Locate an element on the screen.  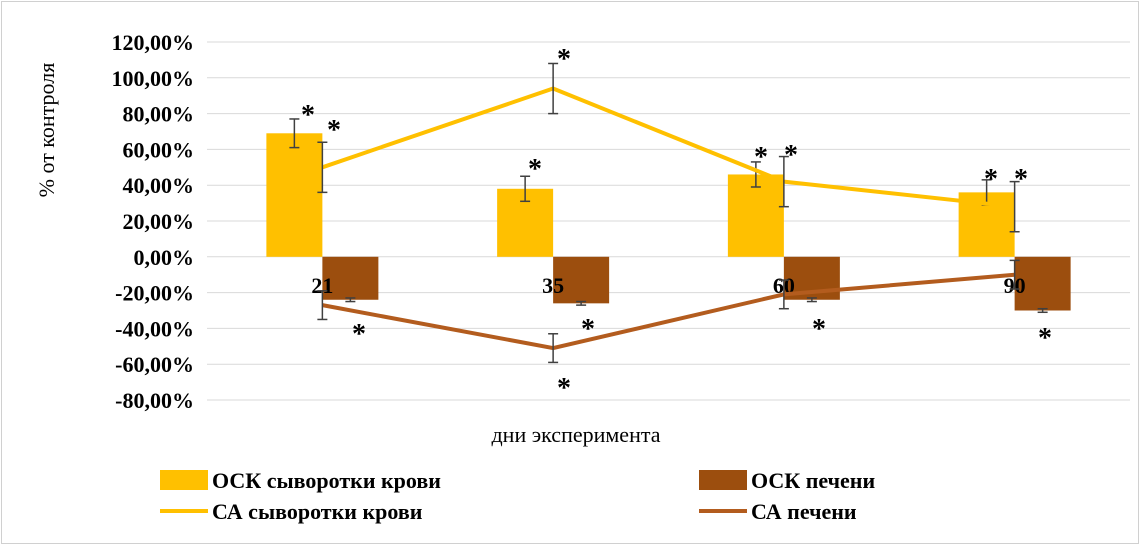
x-tick-label: 35 is located at coordinates (553, 285).